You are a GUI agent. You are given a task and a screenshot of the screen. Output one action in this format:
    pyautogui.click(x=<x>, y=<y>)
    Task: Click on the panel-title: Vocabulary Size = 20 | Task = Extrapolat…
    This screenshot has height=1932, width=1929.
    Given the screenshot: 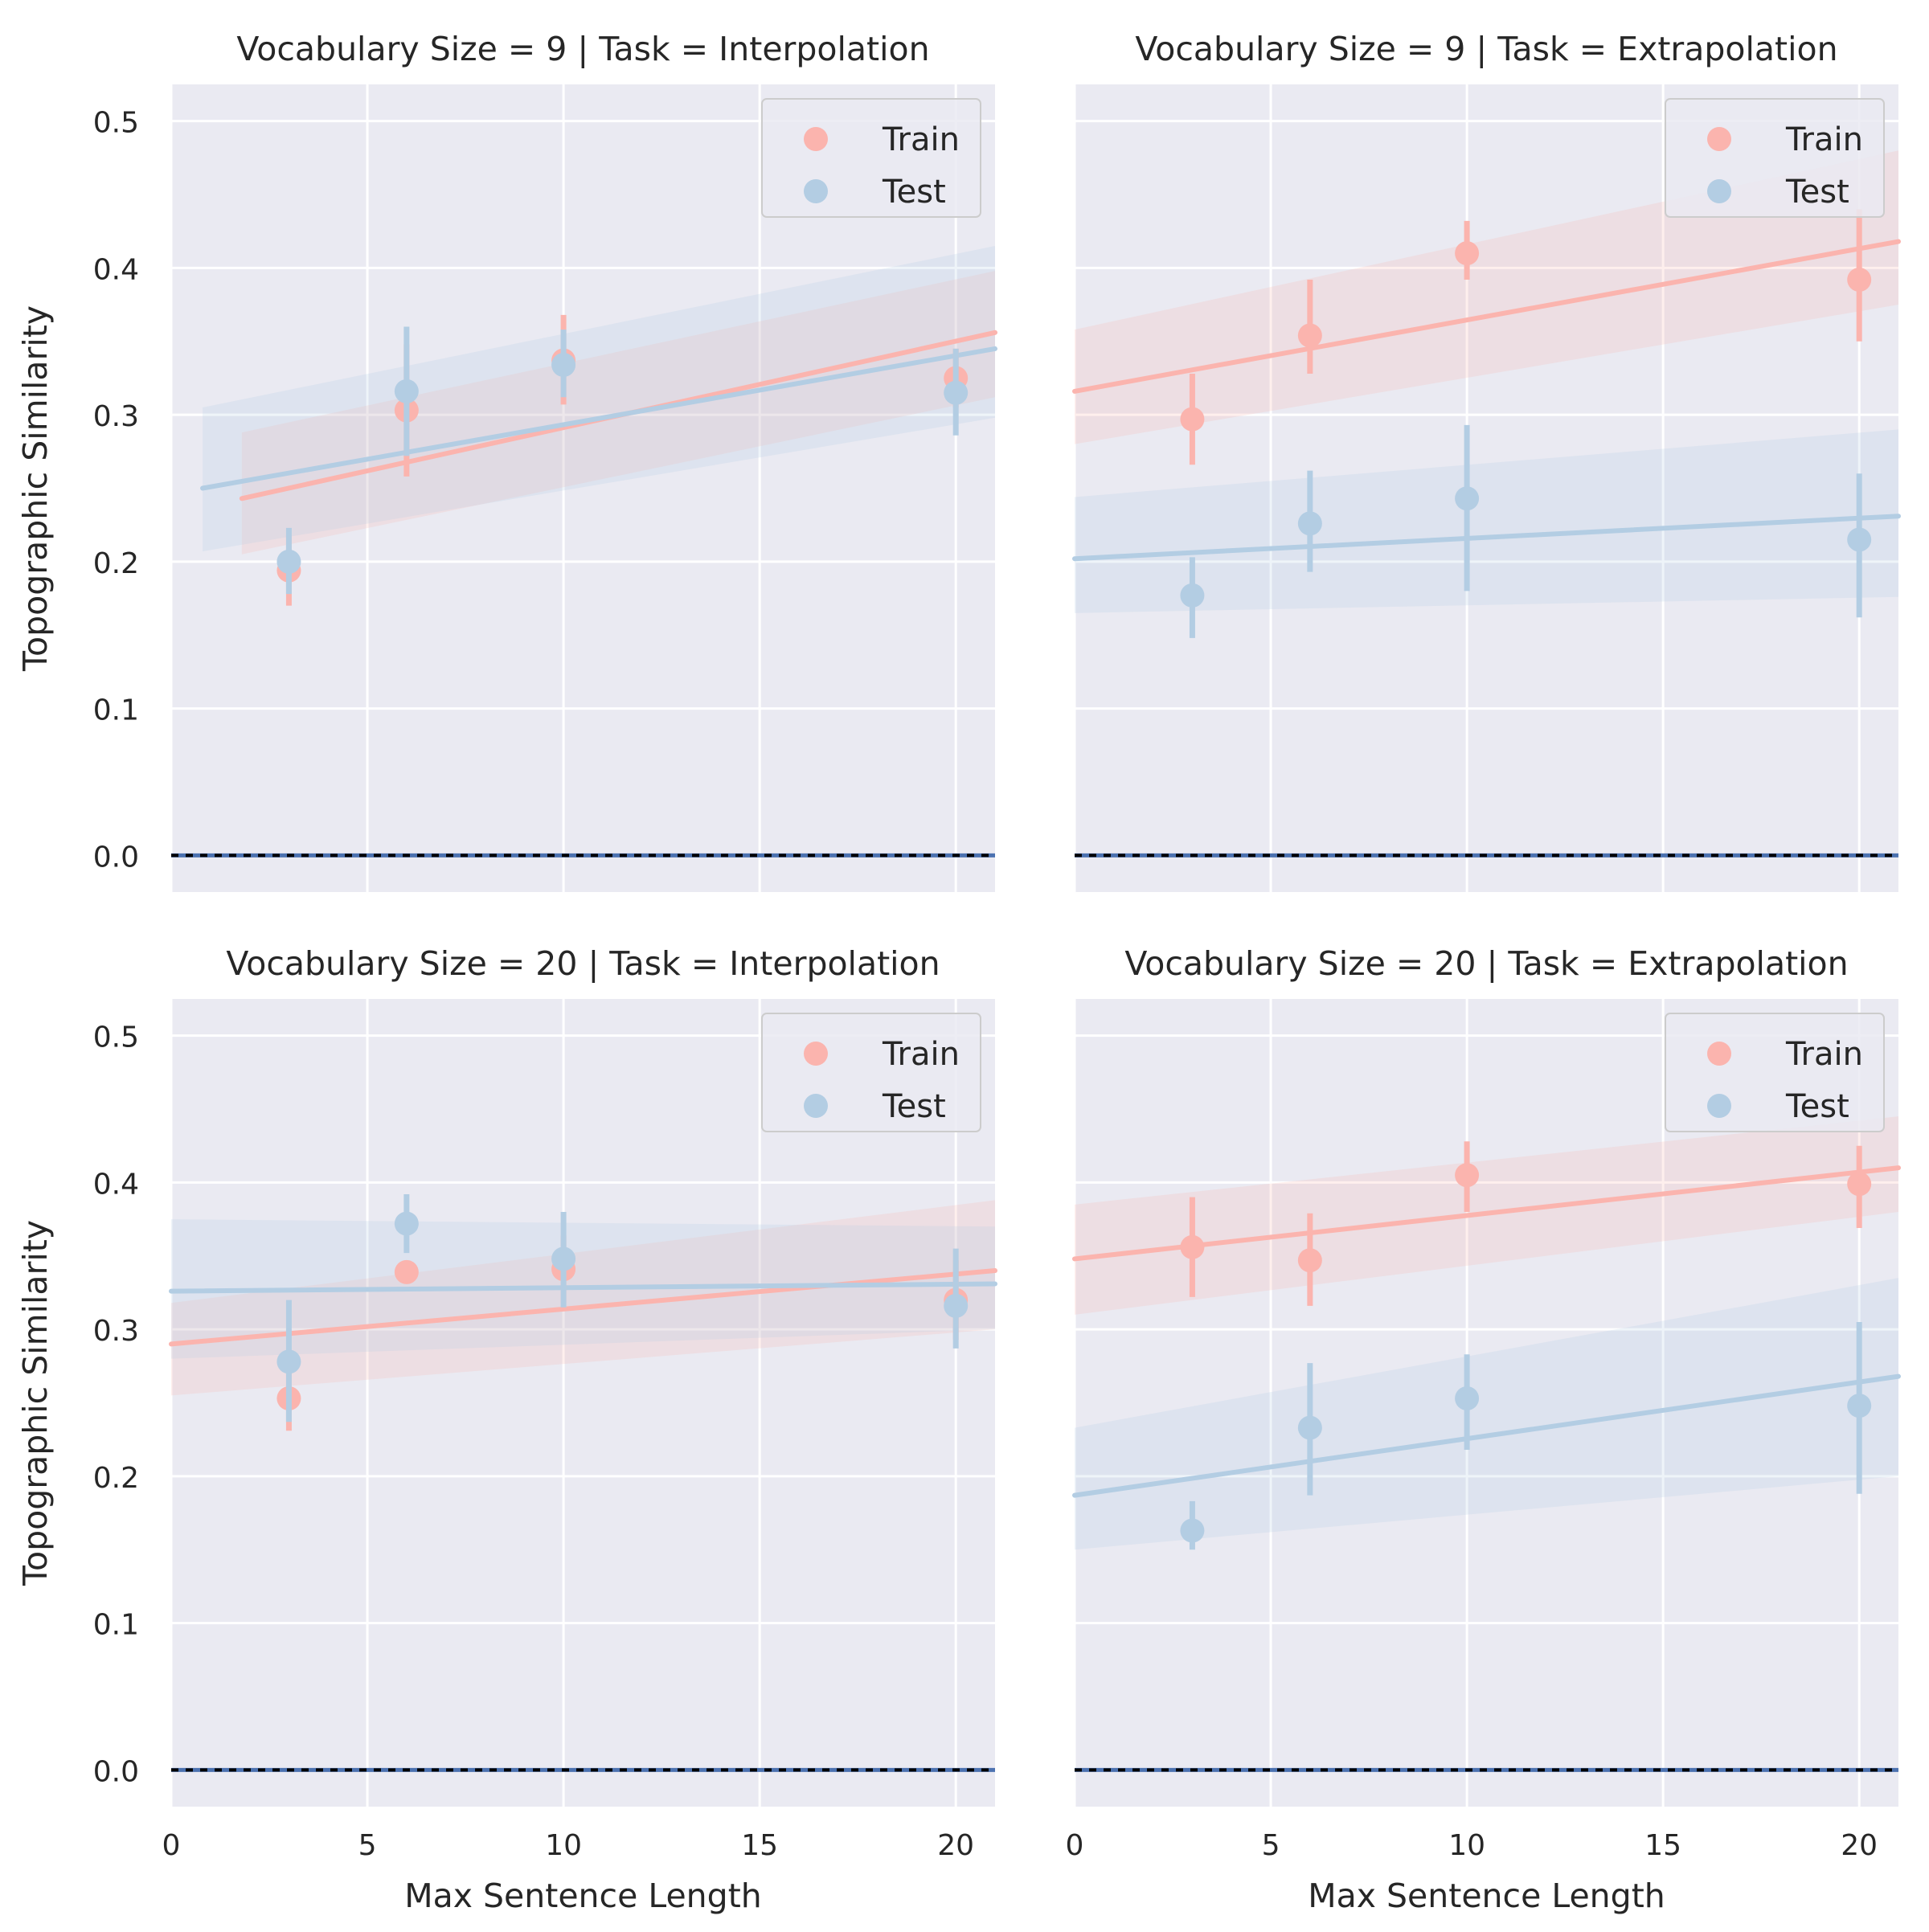 What is the action you would take?
    pyautogui.click(x=1486, y=963)
    